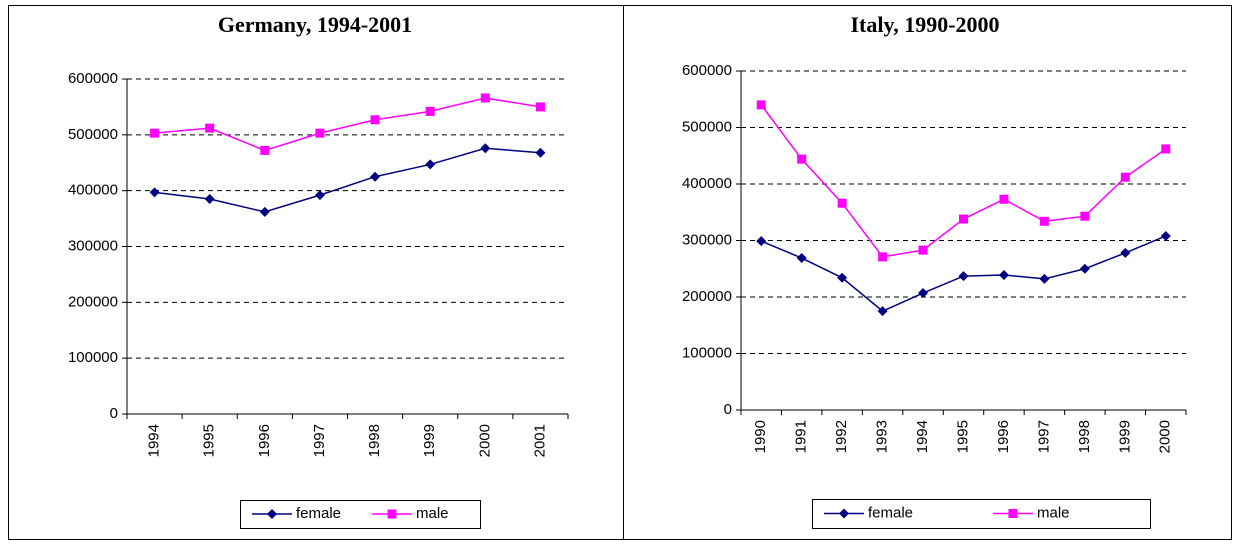 This screenshot has width=1239, height=545. Describe the element at coordinates (882, 436) in the screenshot. I see `x-tick-label: 1993` at that location.